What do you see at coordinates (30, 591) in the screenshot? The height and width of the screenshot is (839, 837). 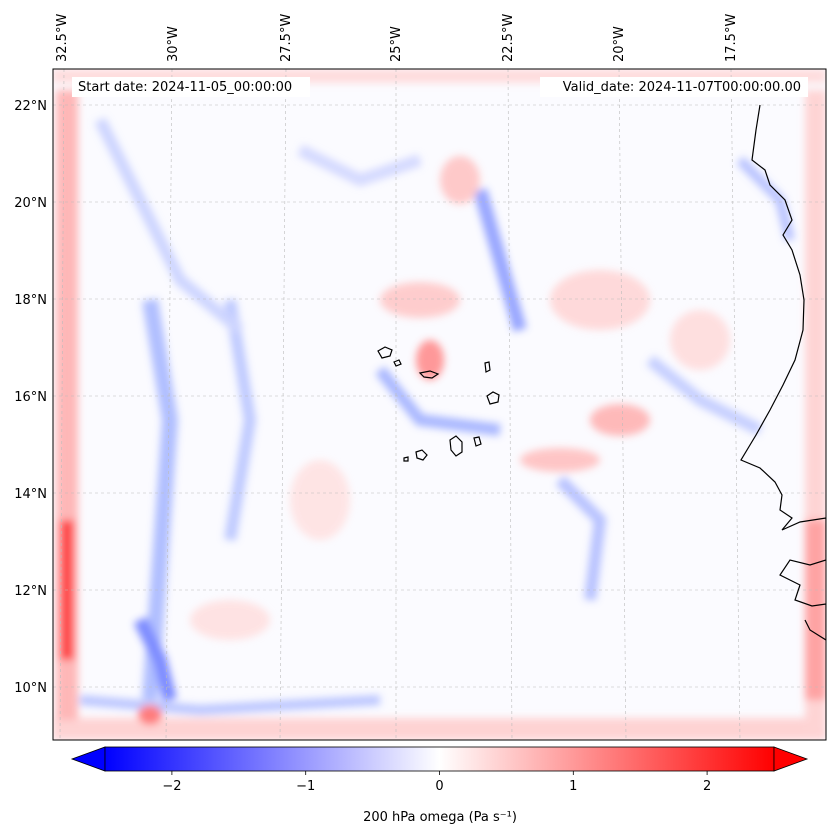 I see `lat-label-12n: 12°N` at bounding box center [30, 591].